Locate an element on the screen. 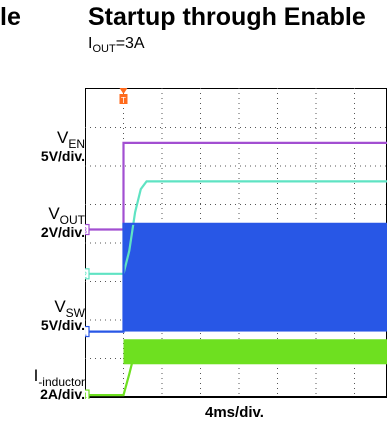 This screenshot has width=387, height=427. vout-label-main: V is located at coordinates (54, 213).